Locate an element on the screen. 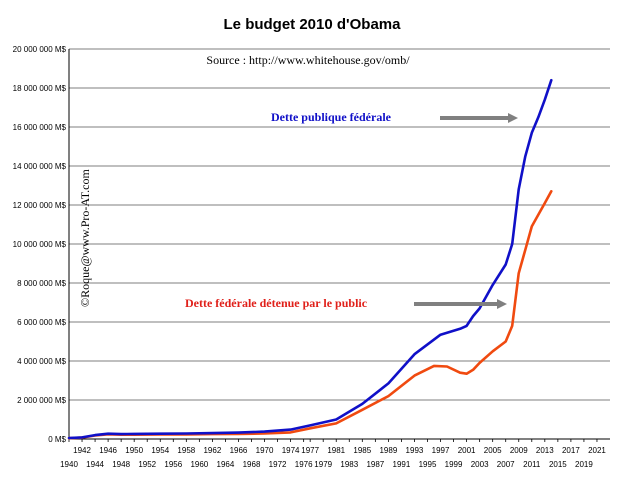  x-tick-label: 1952 is located at coordinates (147, 464).